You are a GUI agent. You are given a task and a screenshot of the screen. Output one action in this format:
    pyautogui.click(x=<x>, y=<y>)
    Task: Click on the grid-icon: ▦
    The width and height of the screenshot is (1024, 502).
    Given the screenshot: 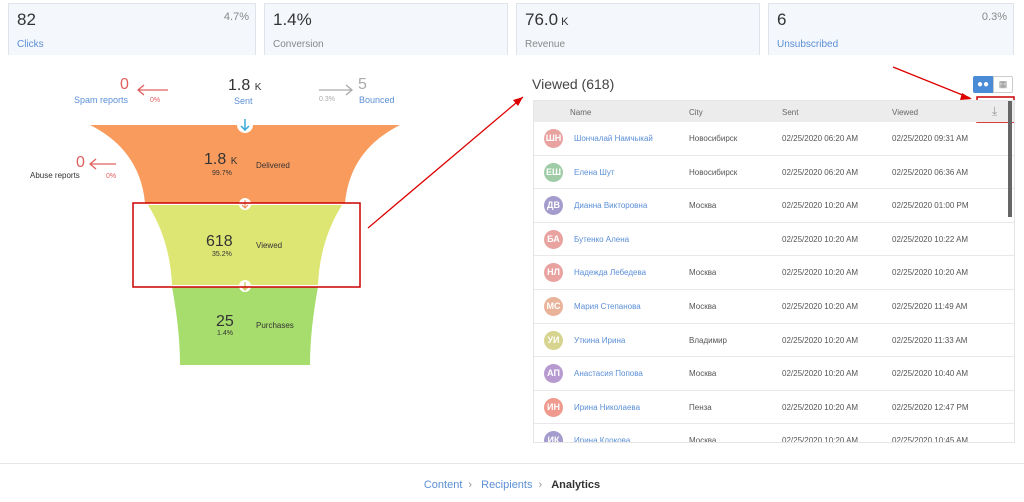 What is the action you would take?
    pyautogui.click(x=1003, y=84)
    